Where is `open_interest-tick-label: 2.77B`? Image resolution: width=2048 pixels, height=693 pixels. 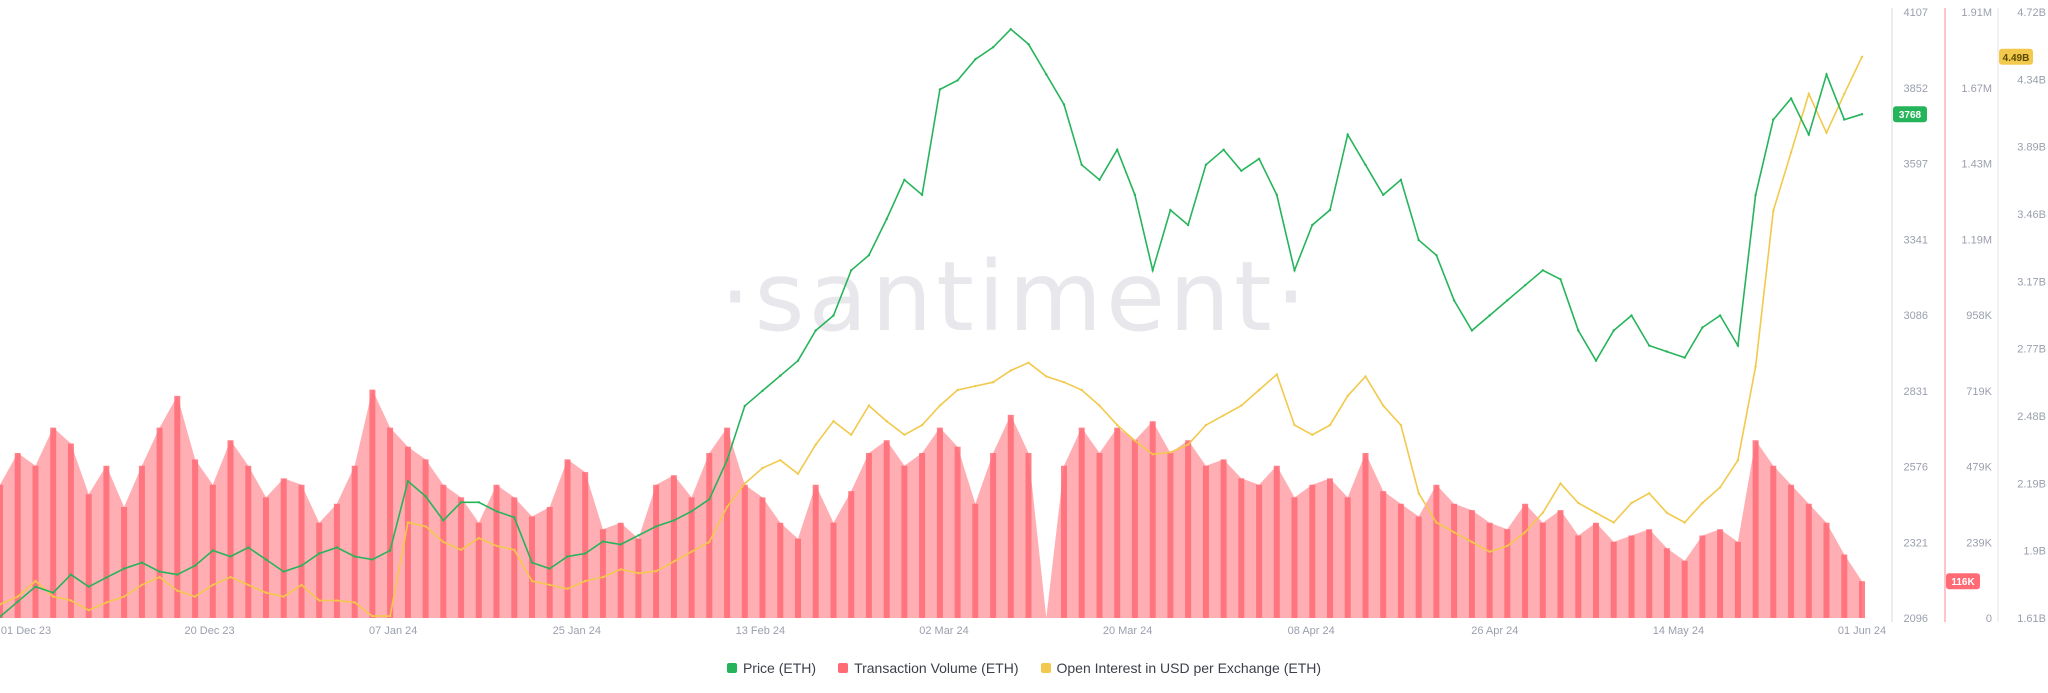 open_interest-tick-label: 2.77B is located at coordinates (2031, 350).